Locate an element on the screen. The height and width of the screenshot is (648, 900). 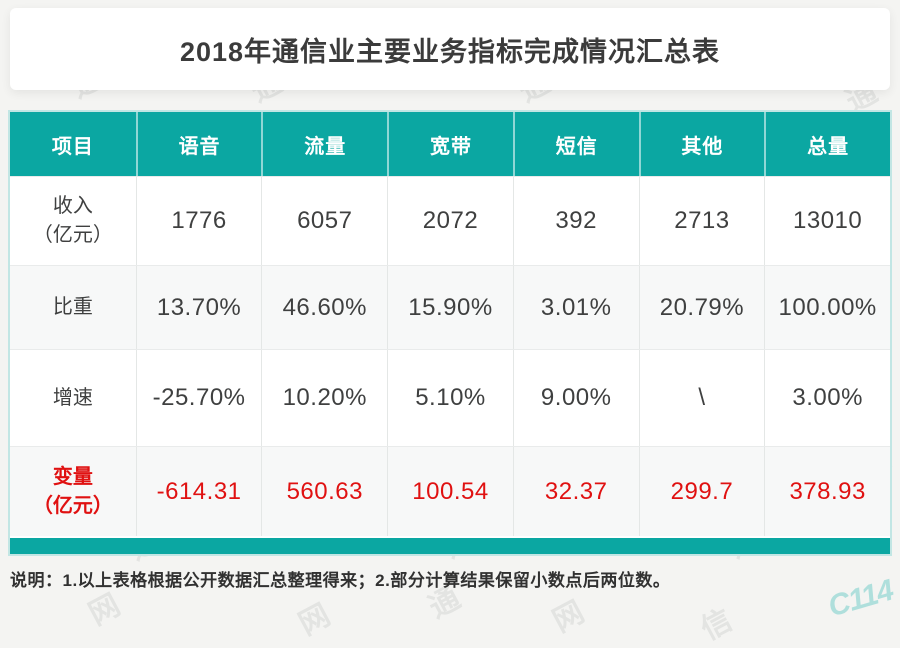
data-cell: 378.93 is located at coordinates (827, 491).